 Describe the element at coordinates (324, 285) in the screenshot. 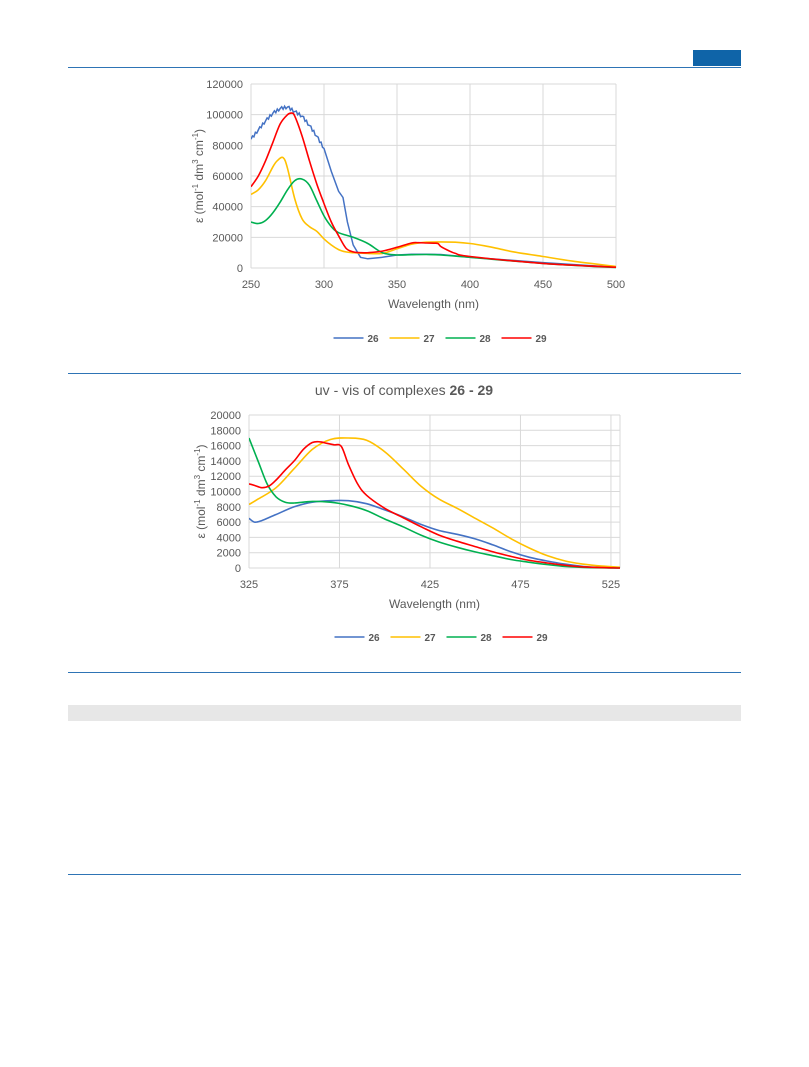

I see `x-tick-label: 300` at that location.